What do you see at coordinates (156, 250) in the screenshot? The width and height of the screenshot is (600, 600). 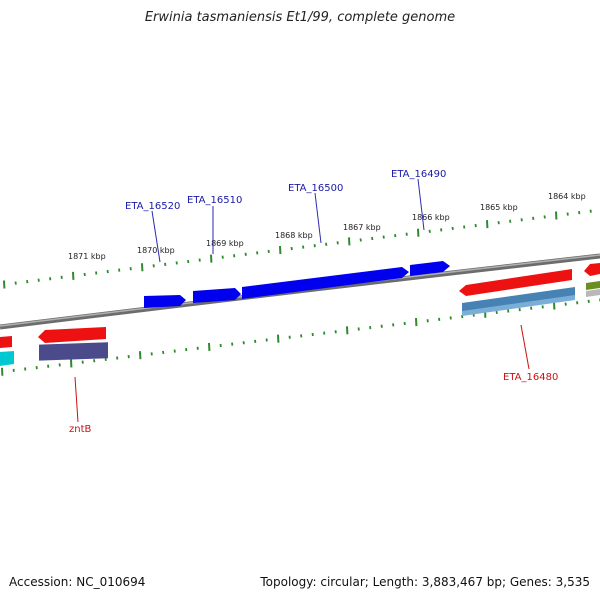 I see `scale-label-1870: 1870 kbp` at bounding box center [156, 250].